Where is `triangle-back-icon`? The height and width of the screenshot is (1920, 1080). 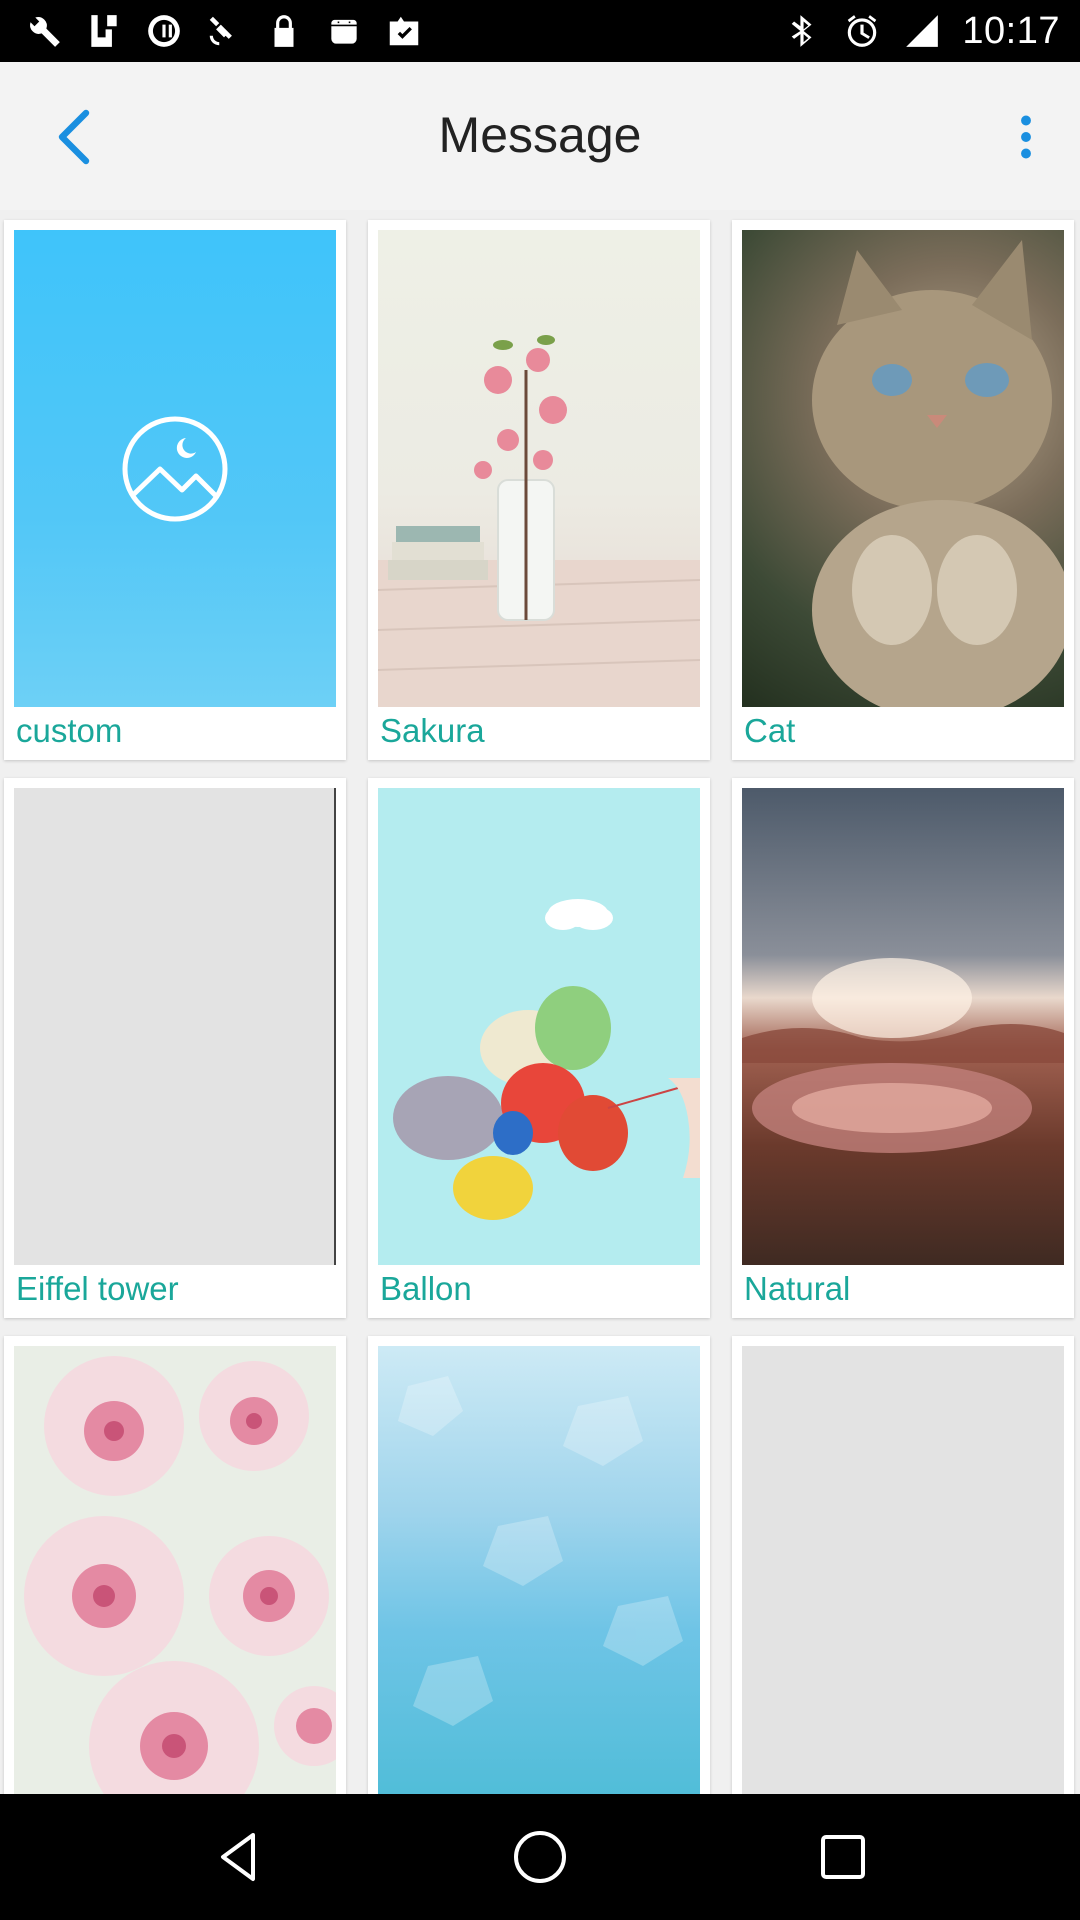 triangle-back-icon is located at coordinates (238, 1857).